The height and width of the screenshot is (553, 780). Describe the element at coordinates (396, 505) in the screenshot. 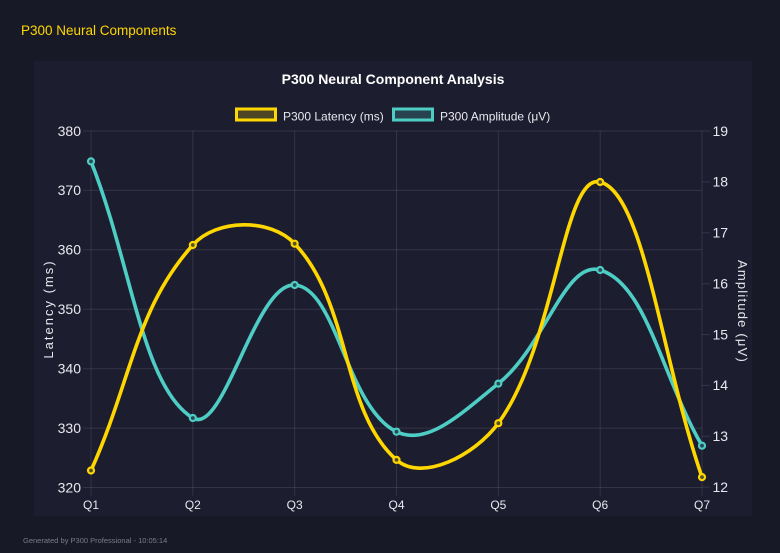

I see `svg-text: Q4` at that location.